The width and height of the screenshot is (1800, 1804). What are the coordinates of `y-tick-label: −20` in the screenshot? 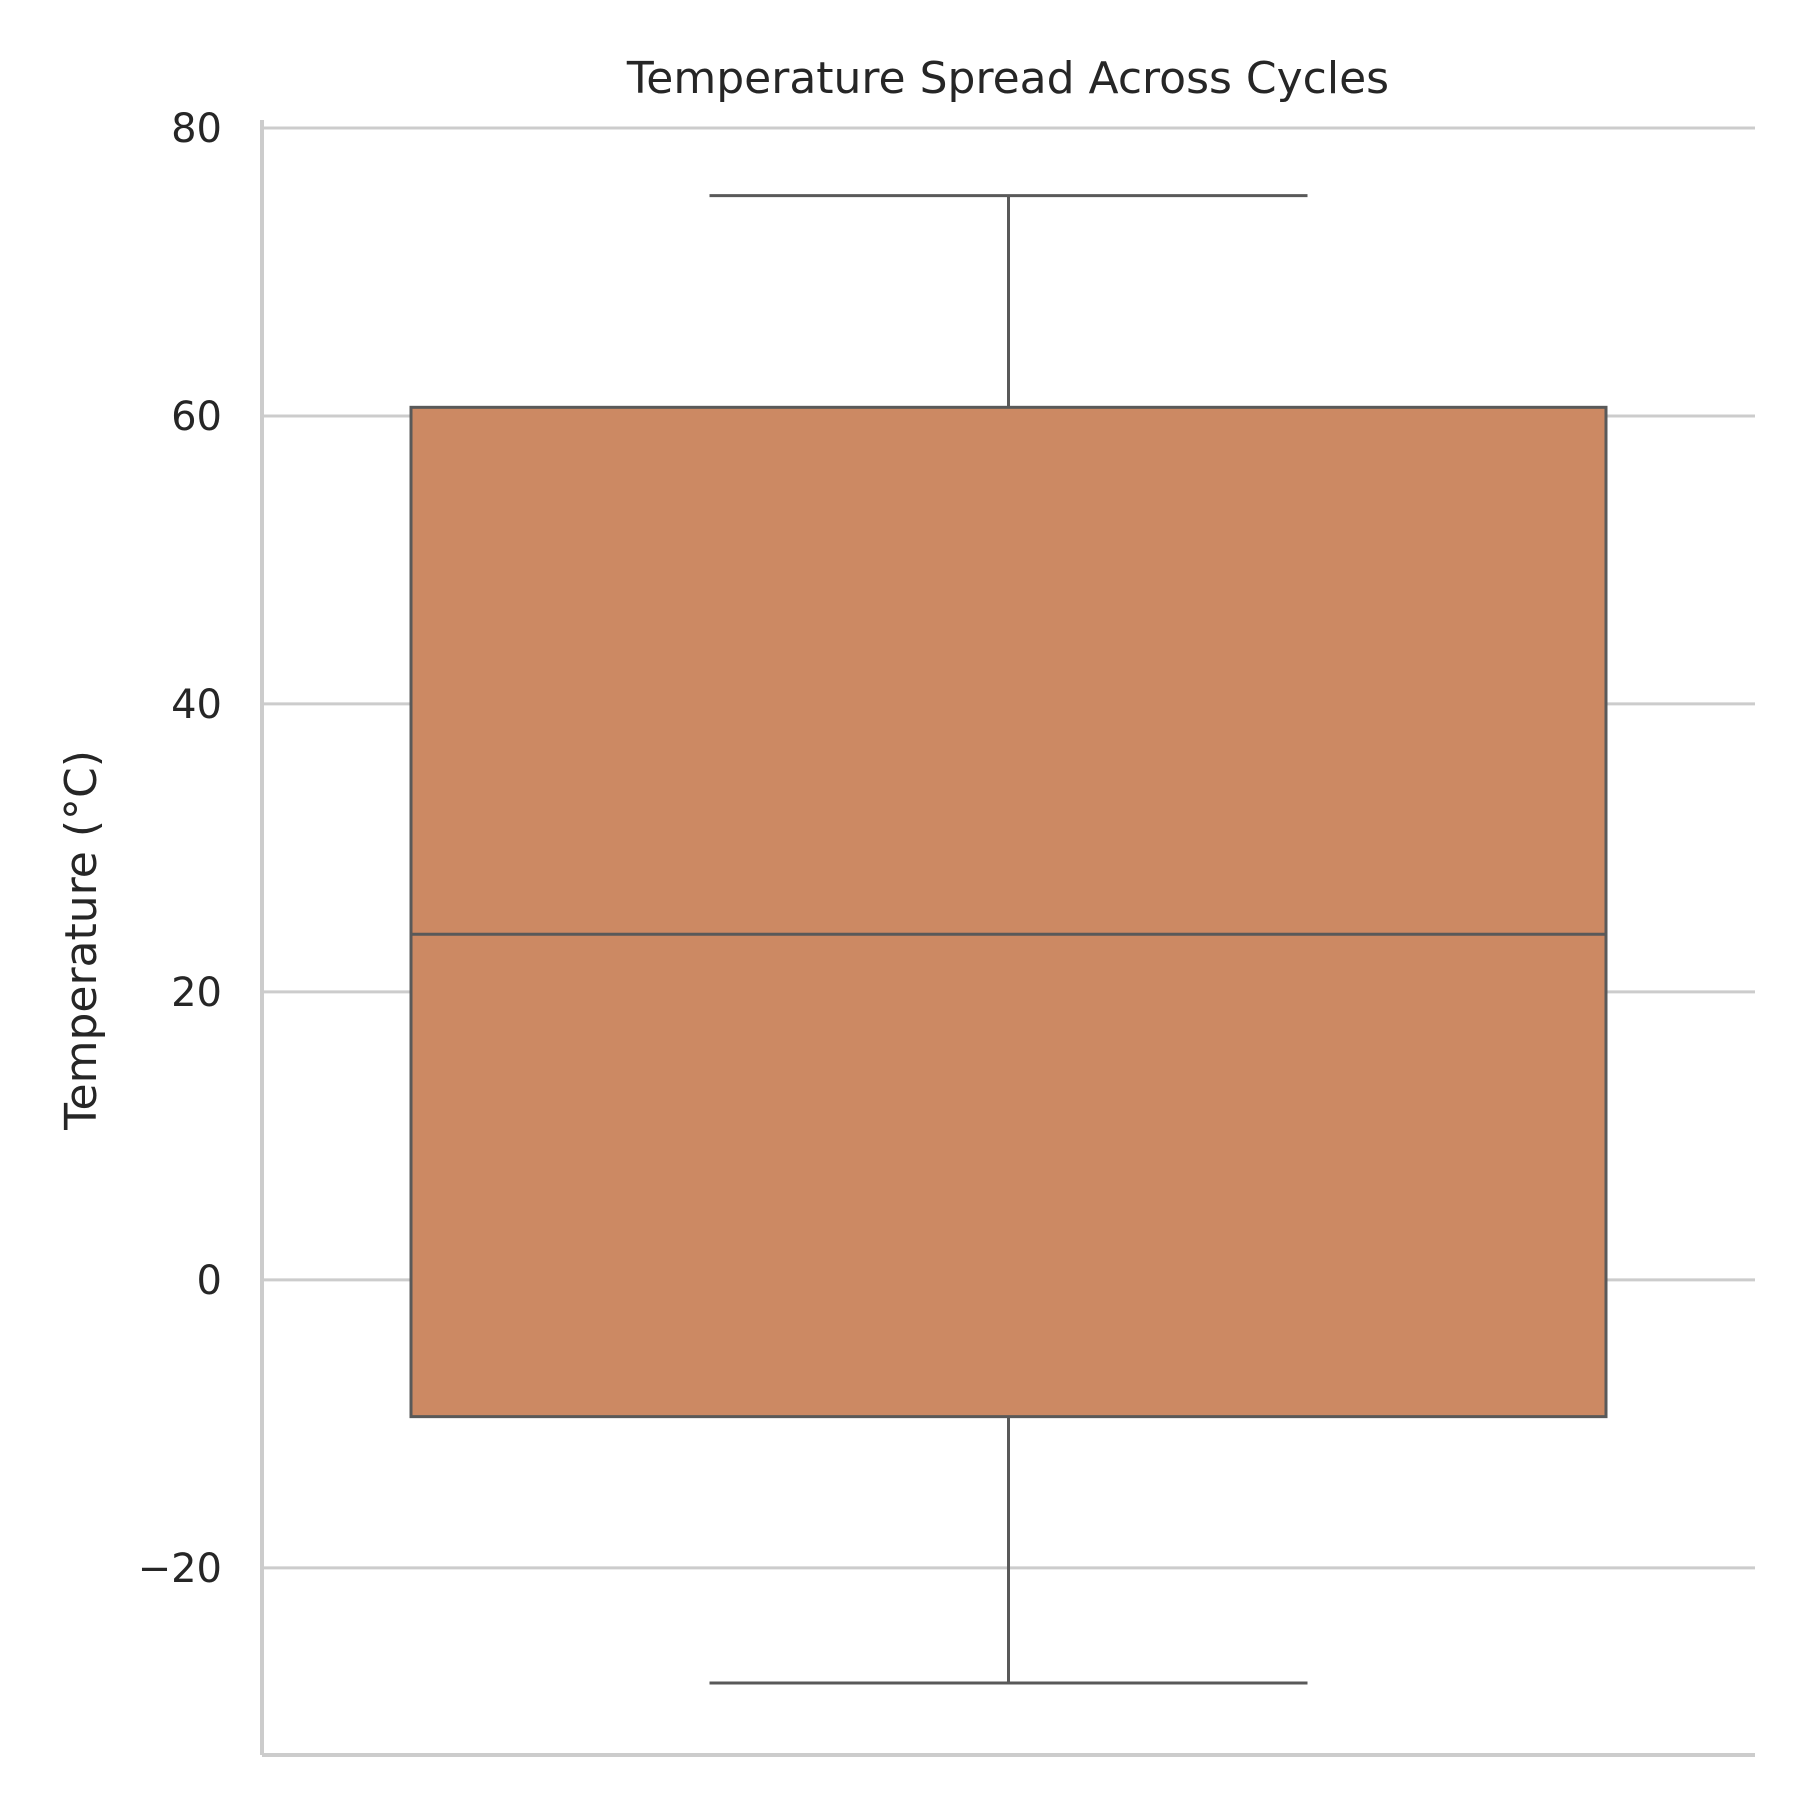 It's located at (180, 1569).